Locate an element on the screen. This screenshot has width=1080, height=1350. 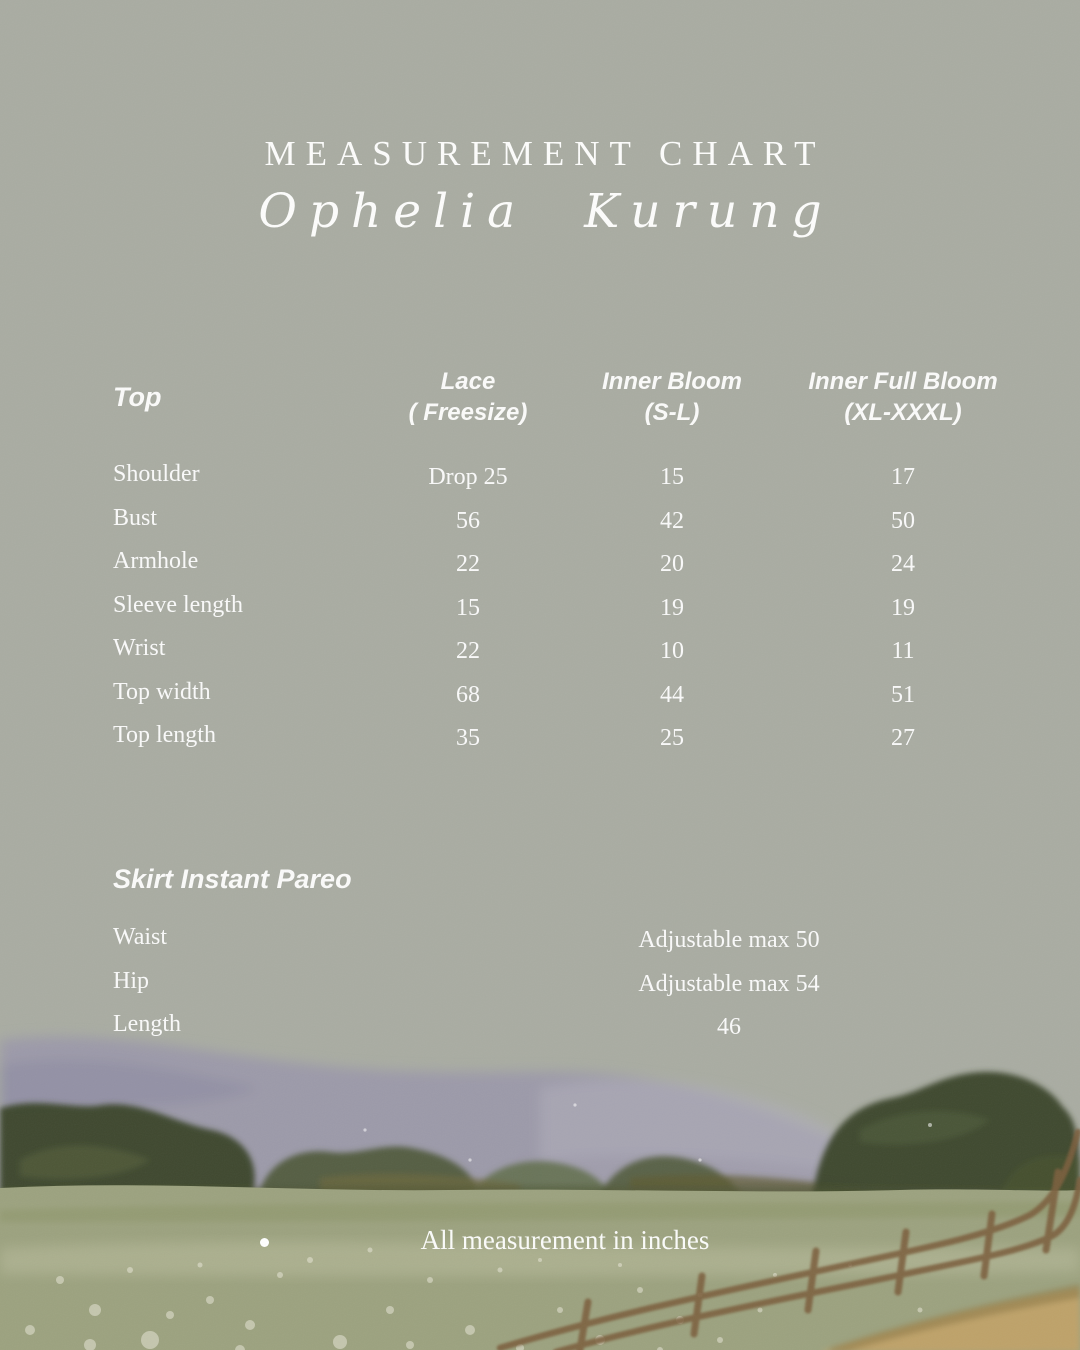
row-label: Waist is located at coordinates (140, 937).